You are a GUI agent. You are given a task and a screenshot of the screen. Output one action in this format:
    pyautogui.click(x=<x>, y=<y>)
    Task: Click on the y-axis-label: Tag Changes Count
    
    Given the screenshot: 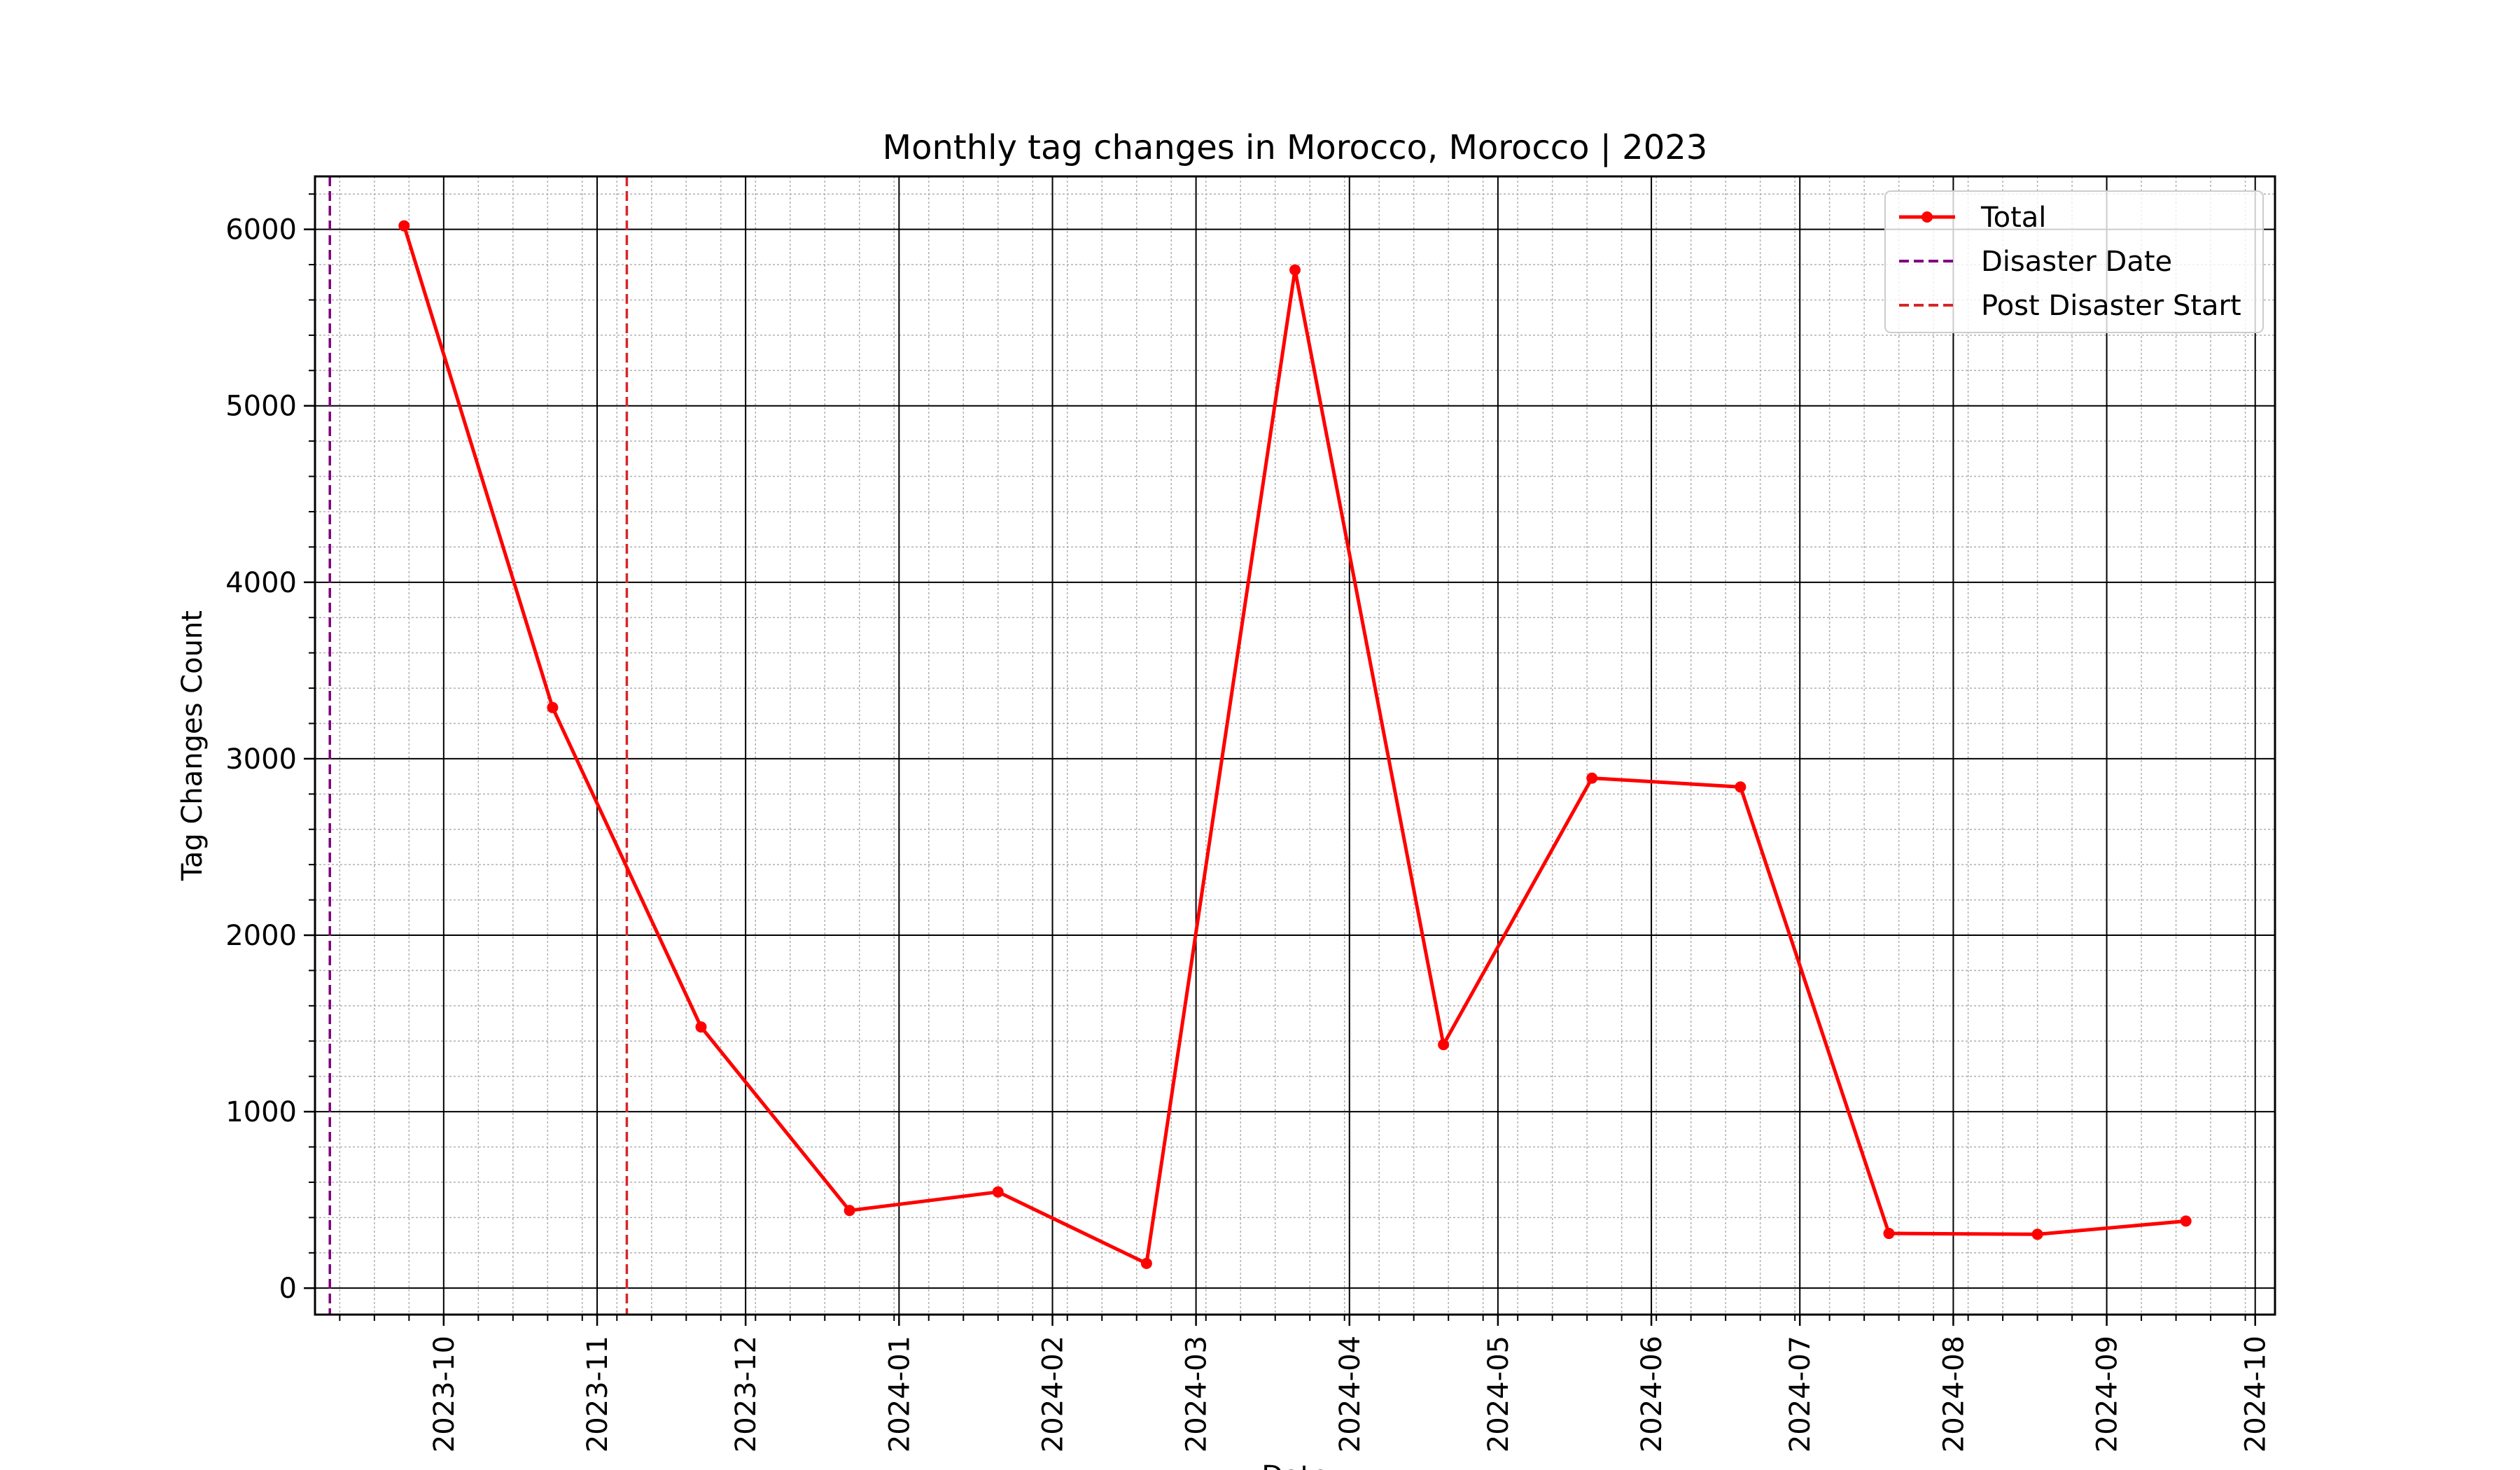 What is the action you would take?
    pyautogui.click(x=192, y=745)
    